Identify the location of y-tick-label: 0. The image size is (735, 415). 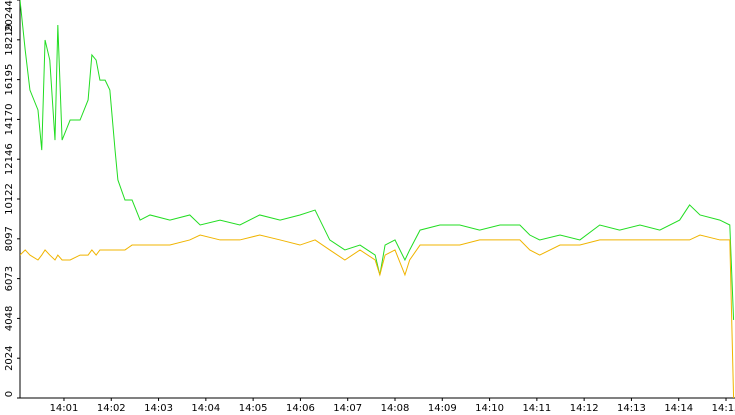
(9, 394).